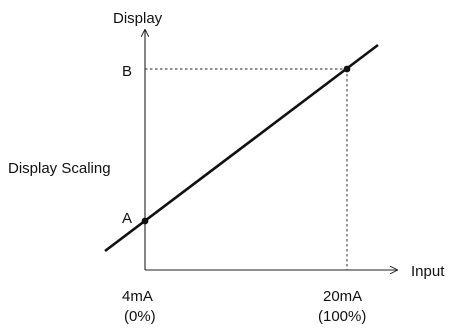 The height and width of the screenshot is (329, 454). Describe the element at coordinates (347, 69) in the screenshot. I see `point-b-marker` at that location.